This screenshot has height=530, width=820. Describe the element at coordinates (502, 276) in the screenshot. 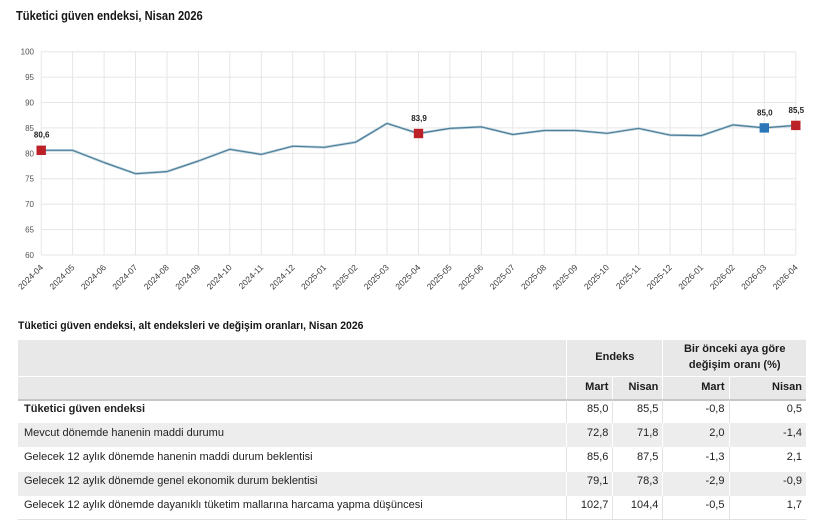

I see `svg-text: 2025-07` at that location.